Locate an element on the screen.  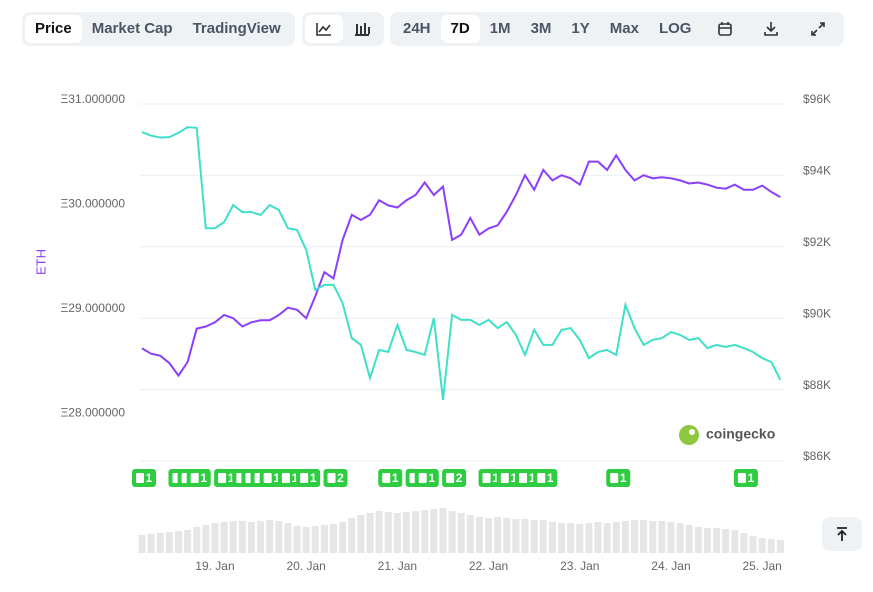
download-button is located at coordinates (771, 29).